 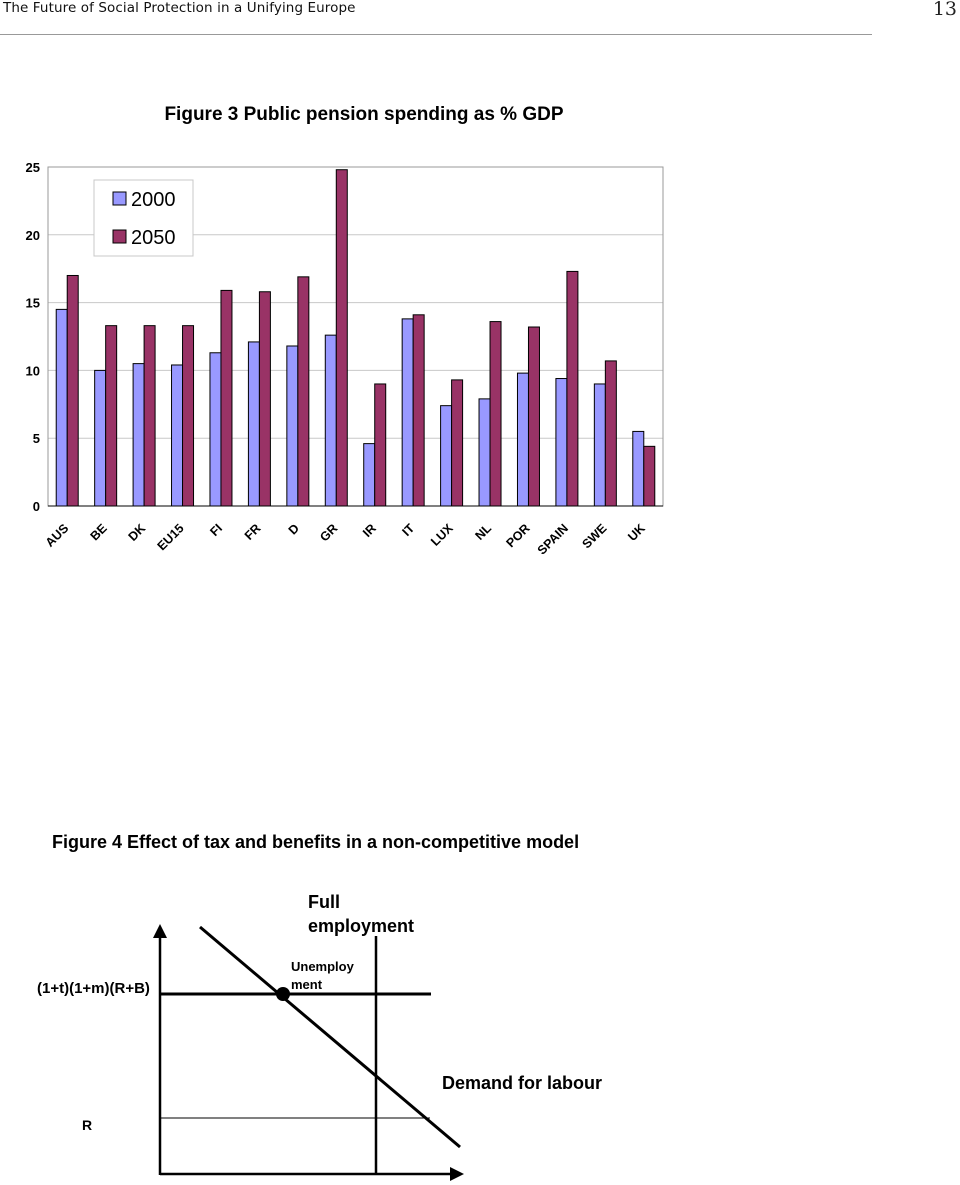 I want to click on x-tick-label: BE, so click(x=99, y=532).